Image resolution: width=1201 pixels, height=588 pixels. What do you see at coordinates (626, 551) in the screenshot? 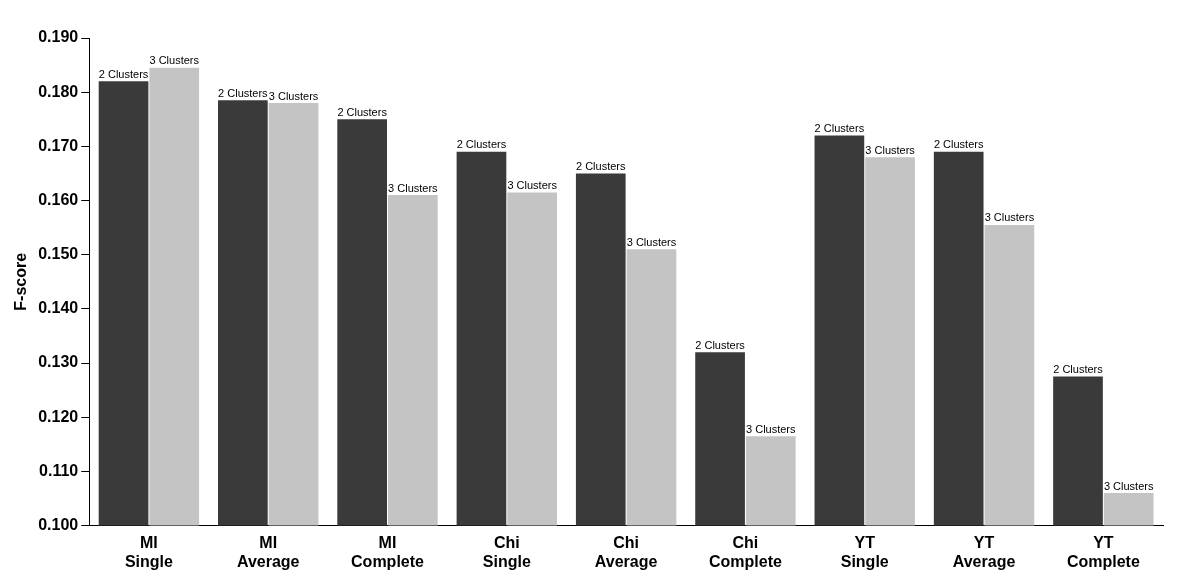
I see `x-tick-label: Chi Average` at bounding box center [626, 551].